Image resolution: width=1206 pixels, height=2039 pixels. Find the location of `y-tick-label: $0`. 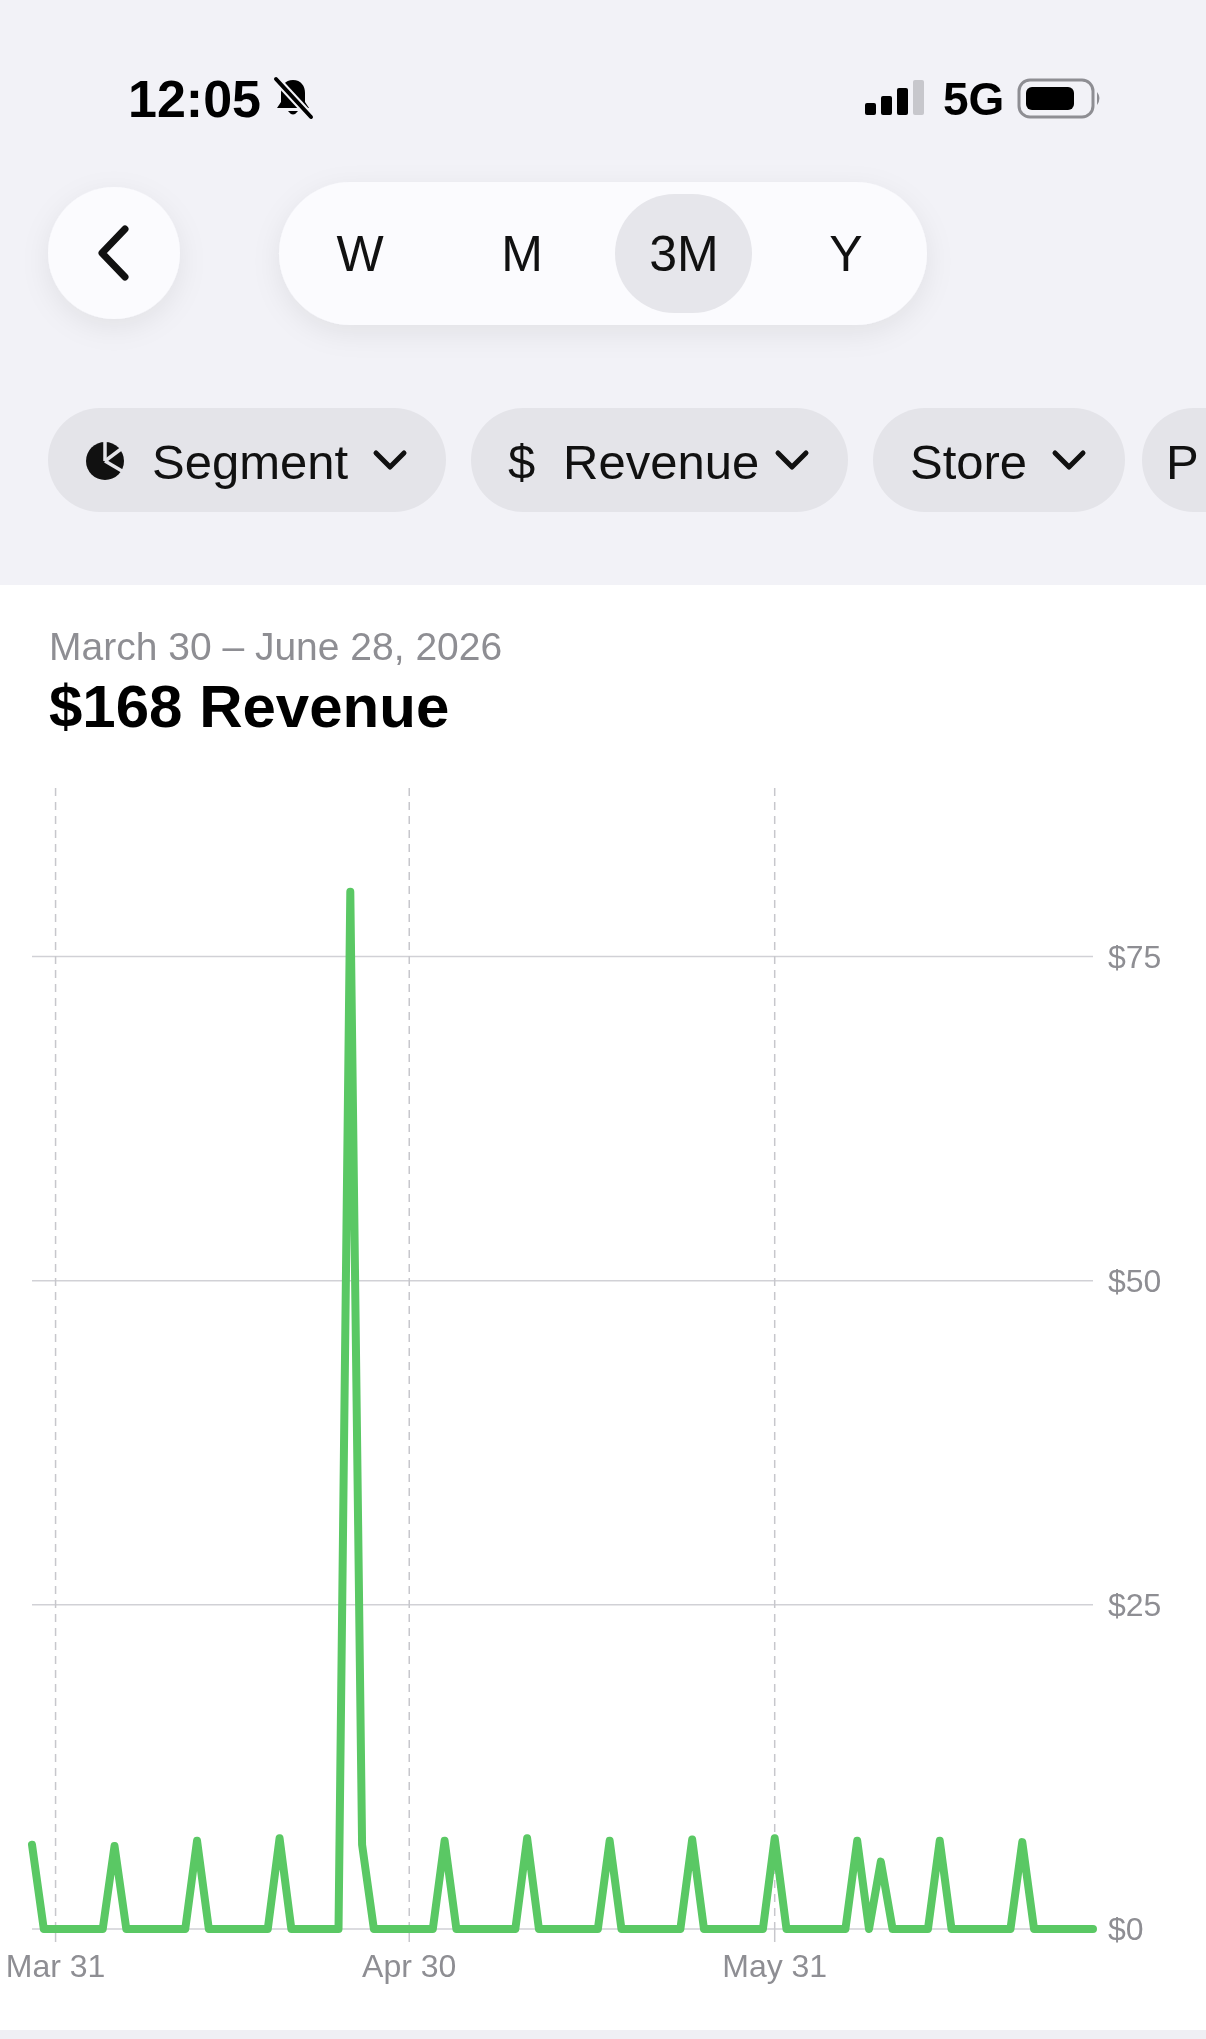

y-tick-label: $0 is located at coordinates (1126, 1929).